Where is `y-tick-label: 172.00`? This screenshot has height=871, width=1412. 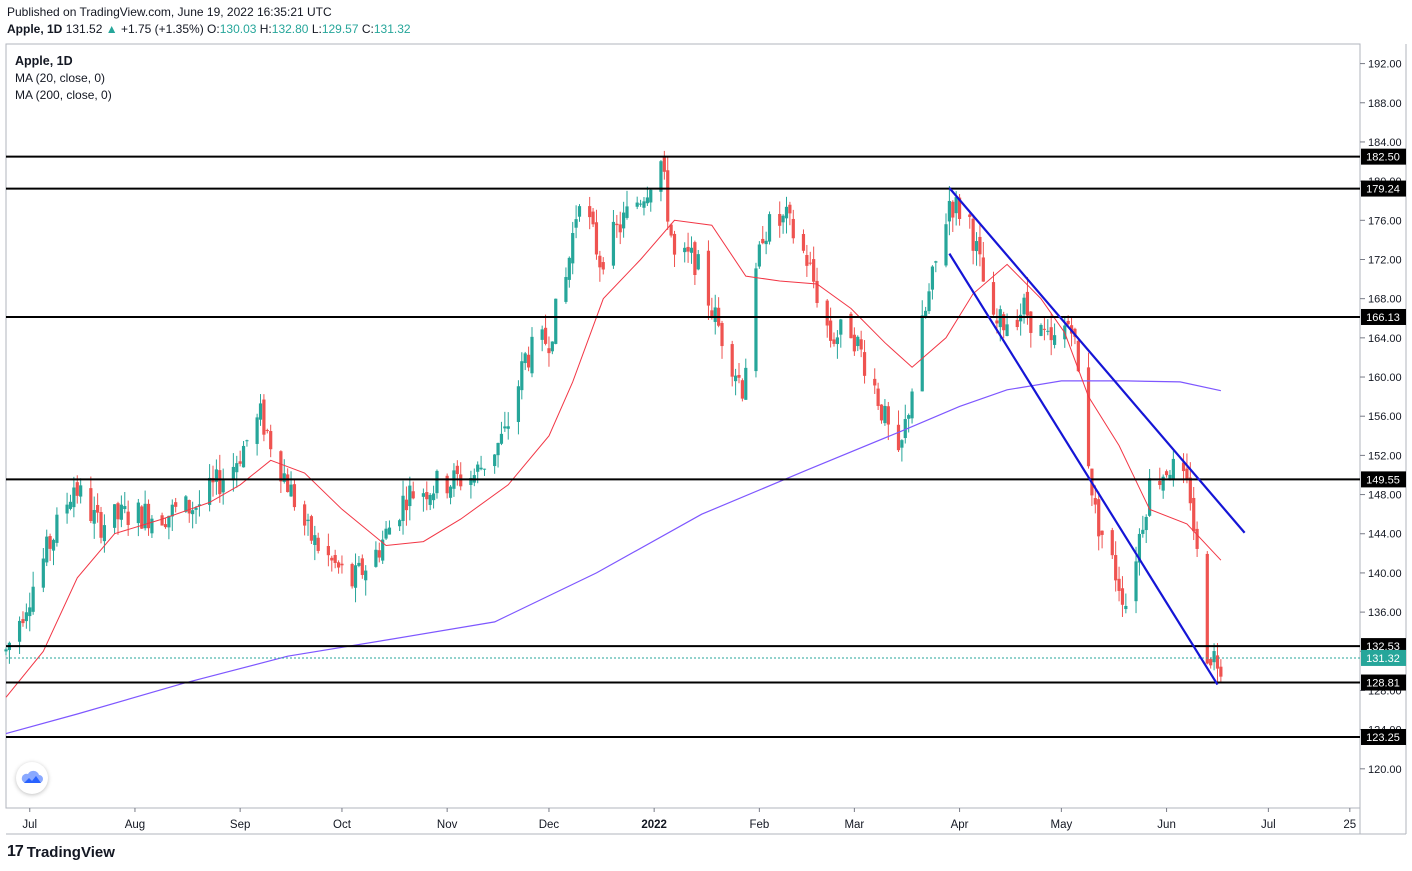
y-tick-label: 172.00 is located at coordinates (1385, 260).